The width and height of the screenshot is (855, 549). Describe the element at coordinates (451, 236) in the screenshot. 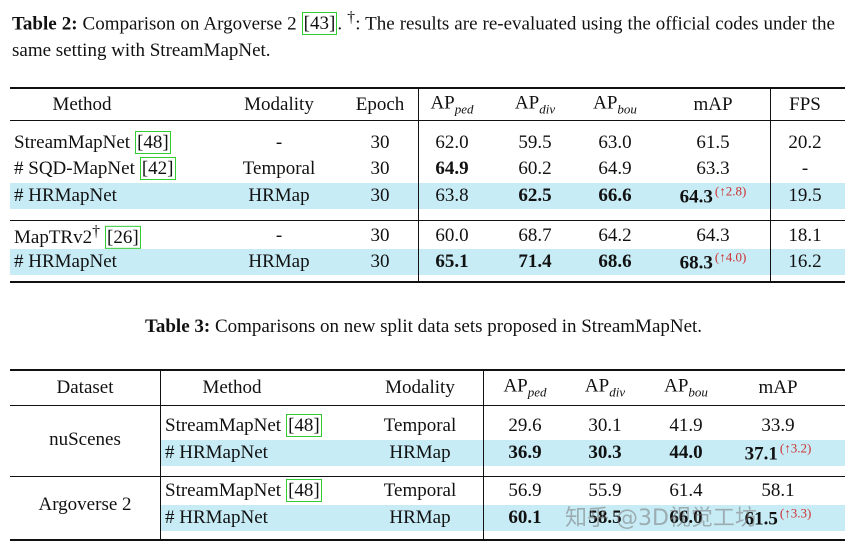

I see `cell: 60.0` at that location.